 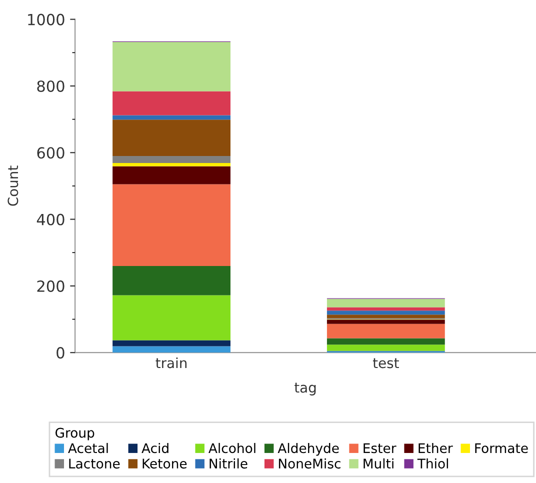 I want to click on legend-label: NoneMisc, so click(x=309, y=463).